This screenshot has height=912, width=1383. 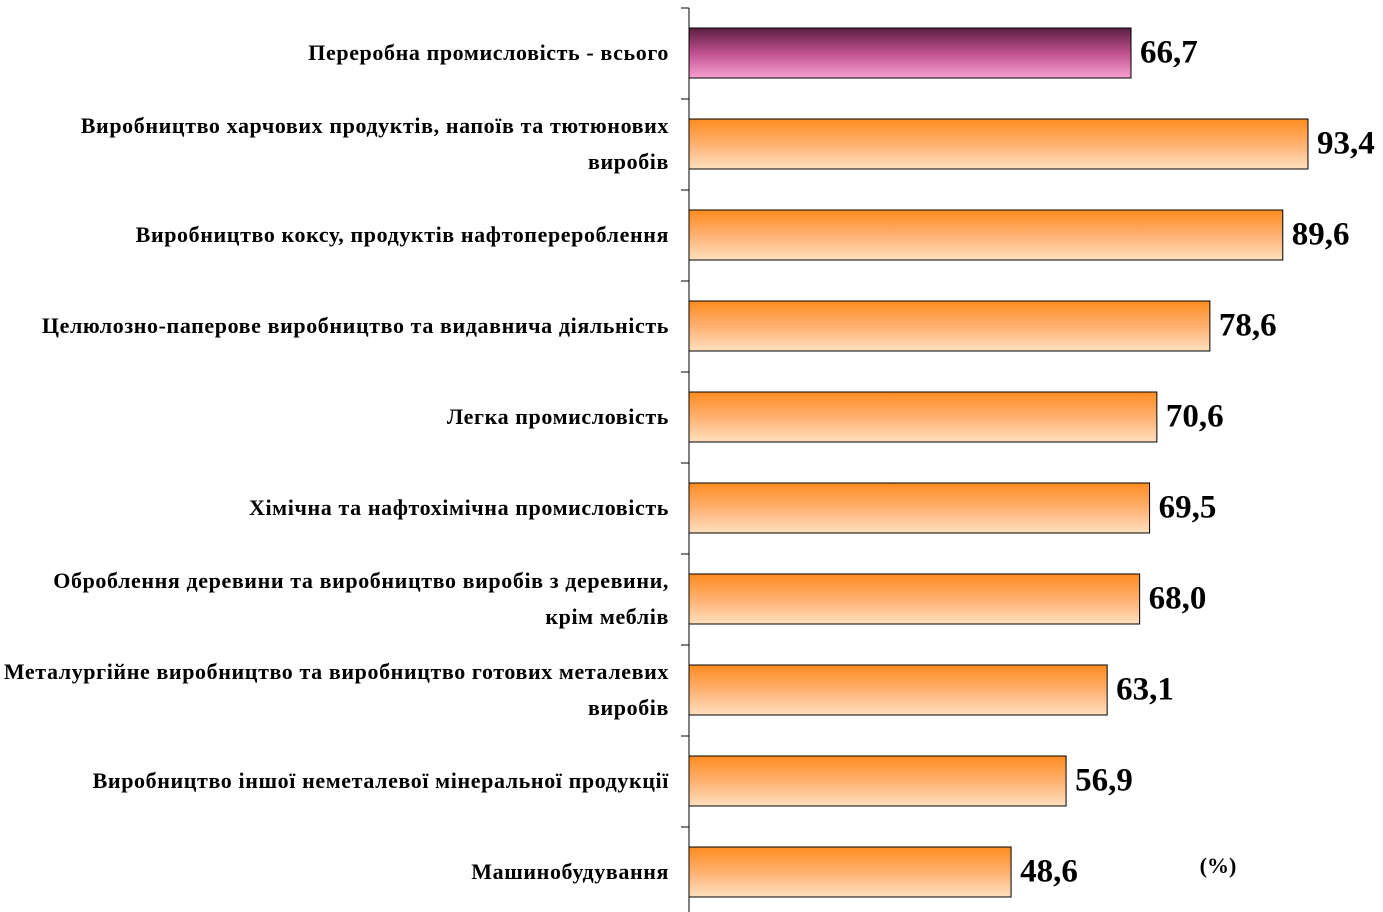 What do you see at coordinates (1346, 144) in the screenshot?
I see `value-label: 93,4` at bounding box center [1346, 144].